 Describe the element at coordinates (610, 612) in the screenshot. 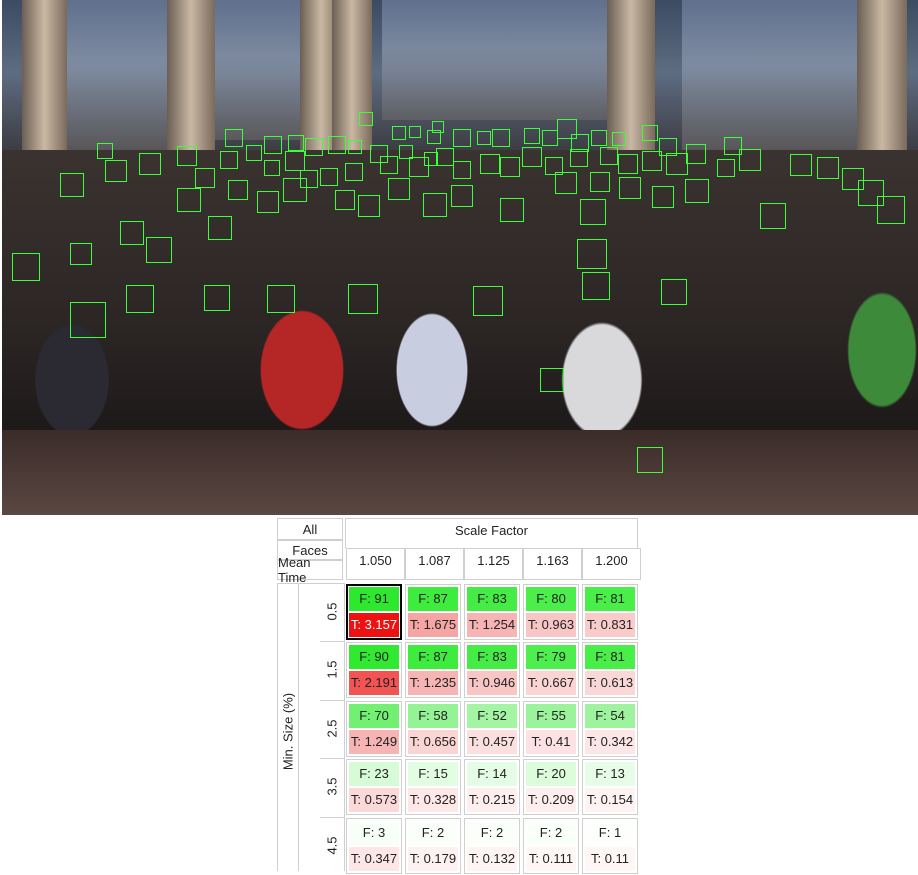

I see `result-cell: F: 81 T: 0.831` at that location.